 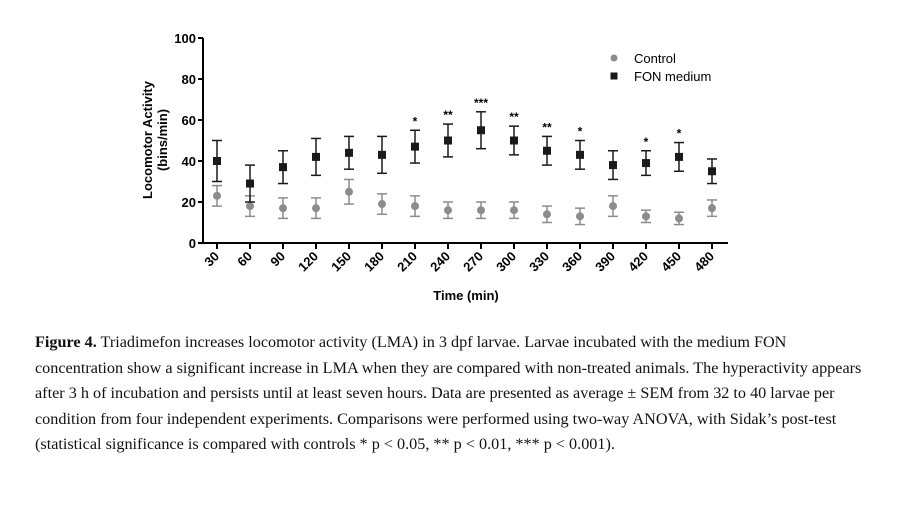 I want to click on data-marks, so click(x=464, y=168).